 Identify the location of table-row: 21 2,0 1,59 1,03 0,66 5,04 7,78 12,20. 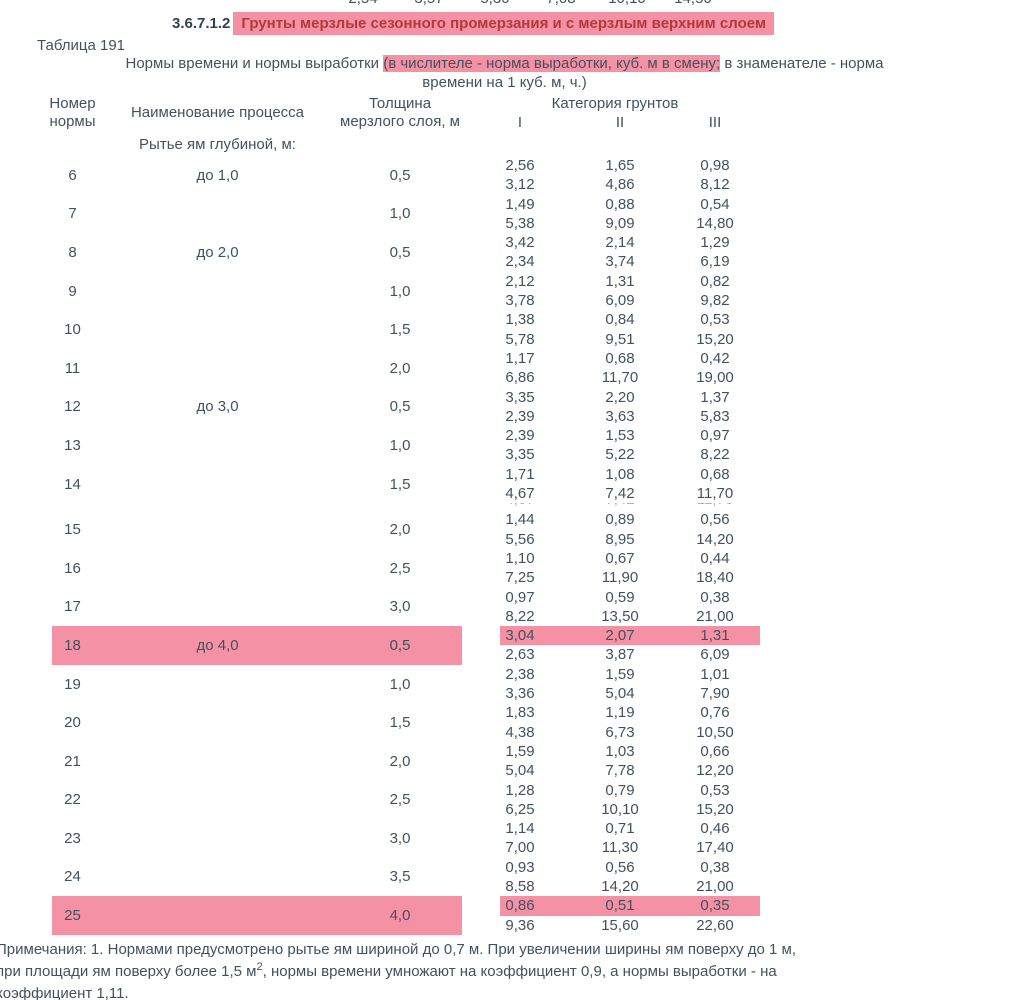
(400, 761).